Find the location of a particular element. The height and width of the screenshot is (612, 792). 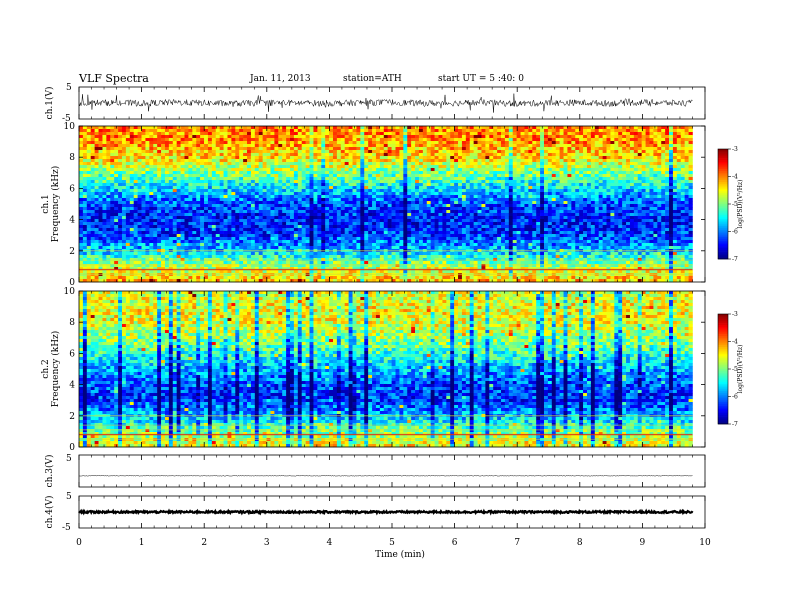

ch4-ytick-top: 5 is located at coordinates (69, 497).